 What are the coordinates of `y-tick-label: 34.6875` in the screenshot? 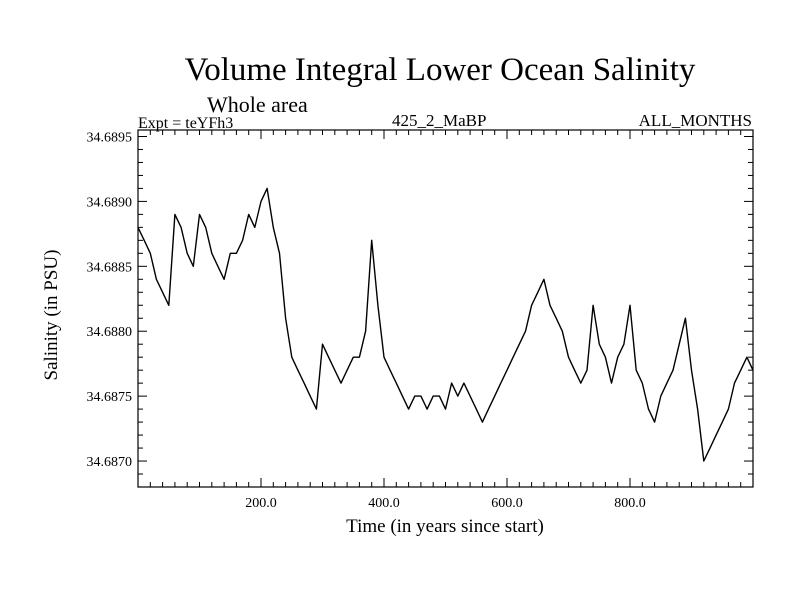 It's located at (110, 397).